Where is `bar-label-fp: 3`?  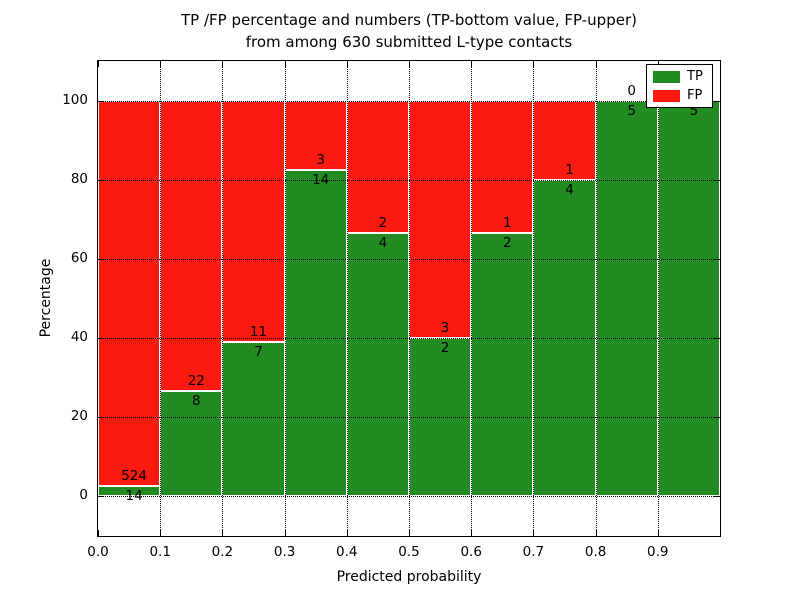
bar-label-fp: 3 is located at coordinates (445, 328).